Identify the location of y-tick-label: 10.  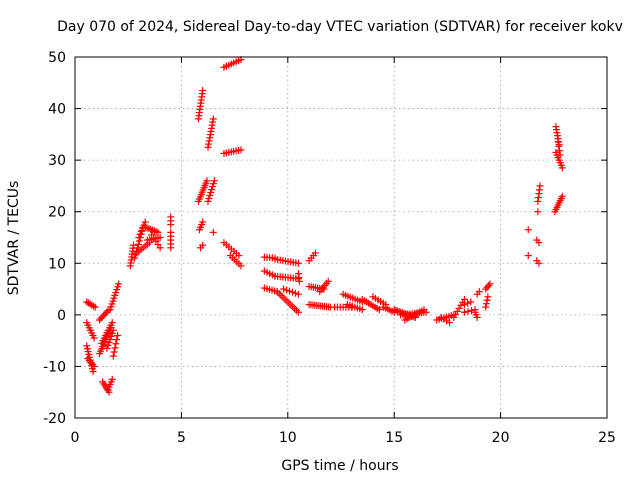
(57, 264).